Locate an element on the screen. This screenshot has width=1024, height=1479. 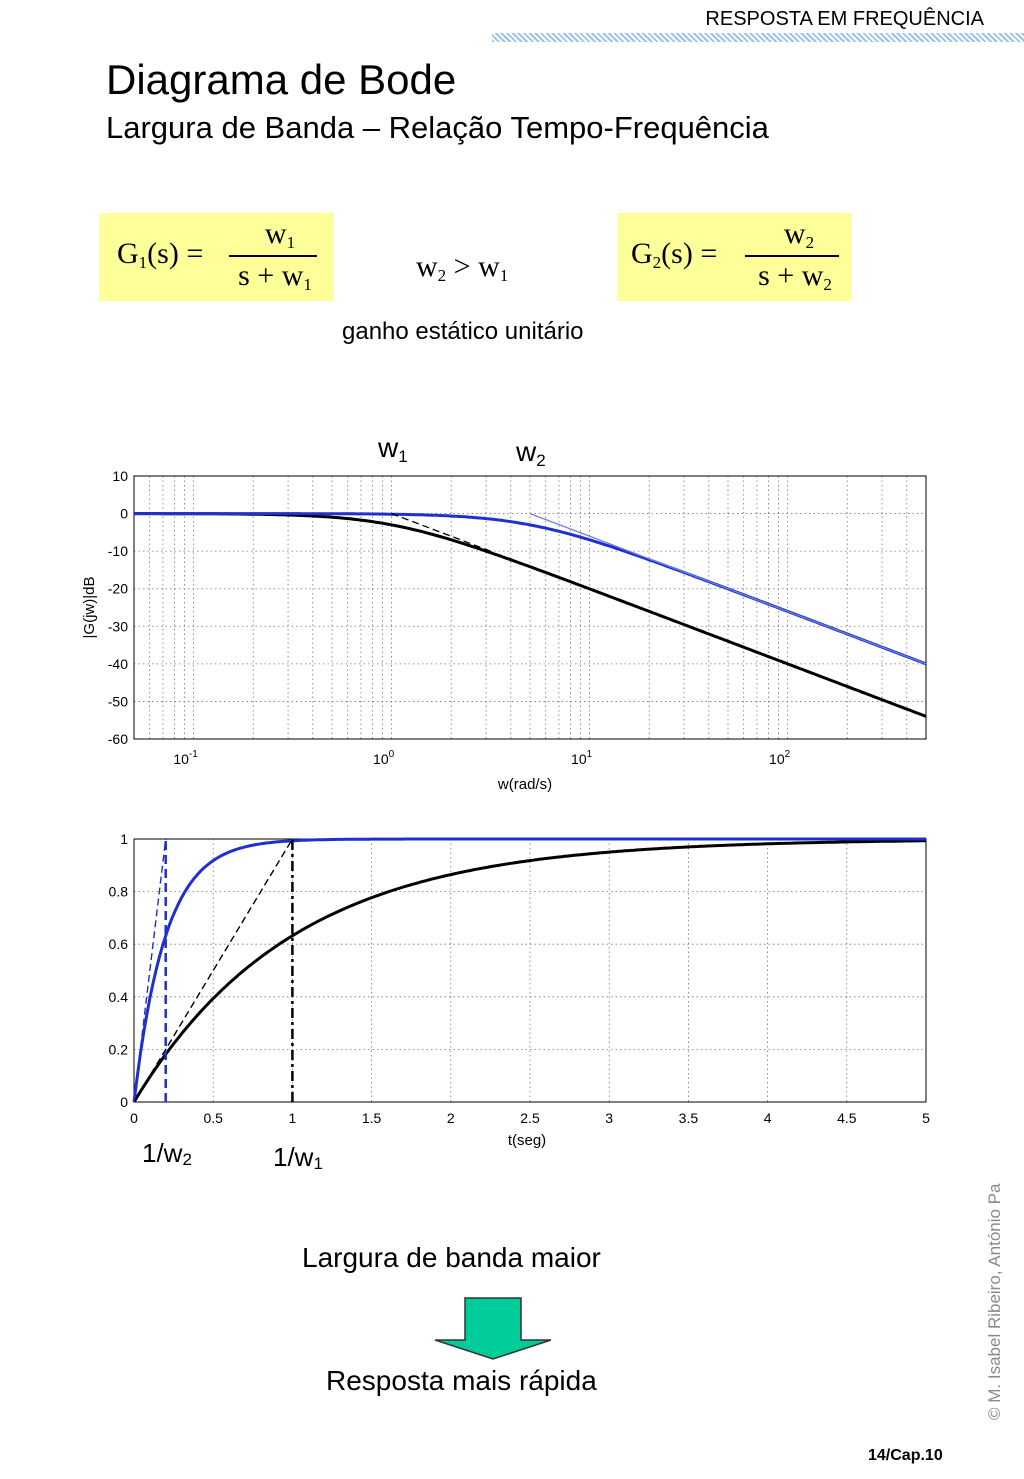
step-series-0-step is located at coordinates (529, 971).